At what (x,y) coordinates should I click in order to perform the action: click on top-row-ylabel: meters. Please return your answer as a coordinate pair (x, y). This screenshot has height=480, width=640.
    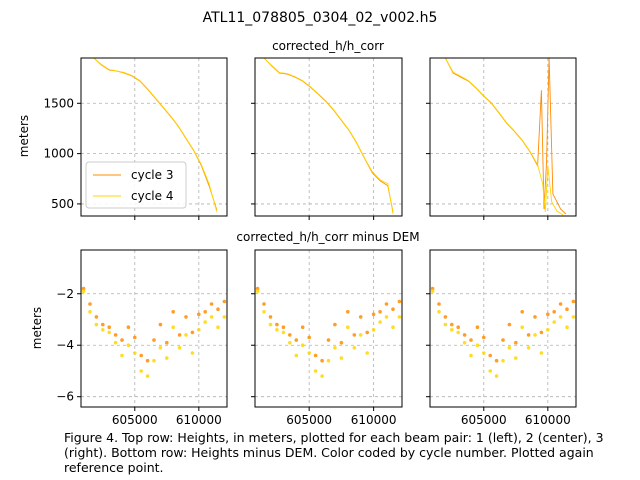
    Looking at the image, I should click on (24, 136).